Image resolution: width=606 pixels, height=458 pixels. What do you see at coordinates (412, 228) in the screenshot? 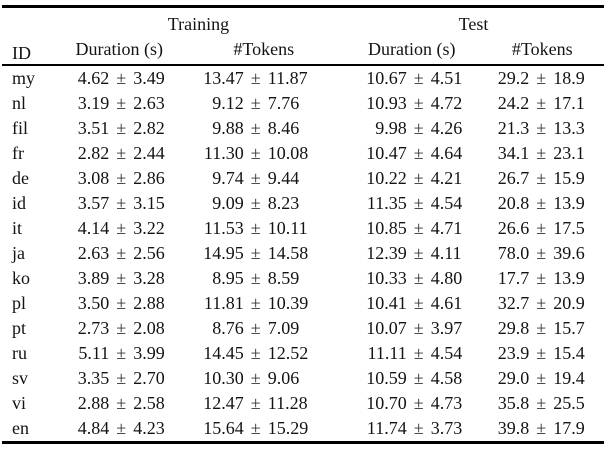
I see `value-cell: 10.85 ±4.71` at bounding box center [412, 228].